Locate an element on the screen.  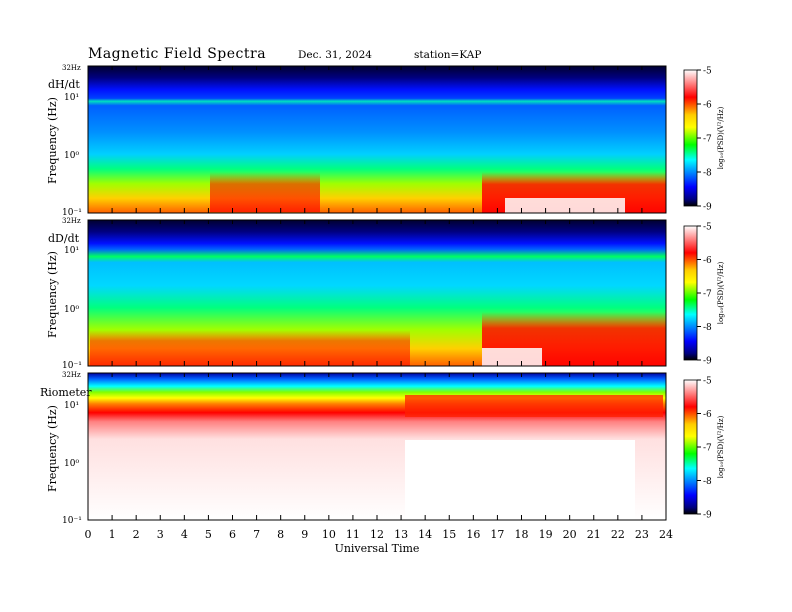
x-tick-label: 11 is located at coordinates (353, 534).